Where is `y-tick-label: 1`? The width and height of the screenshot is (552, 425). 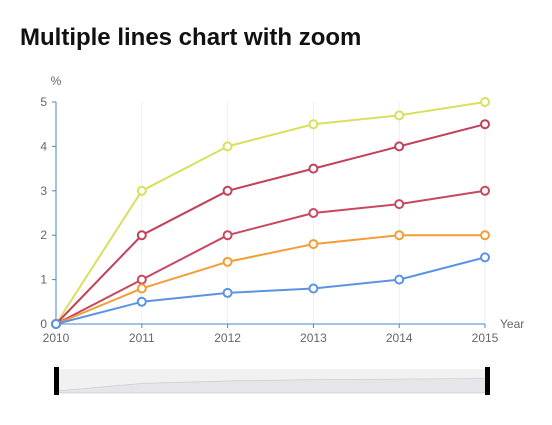
y-tick-label: 1 is located at coordinates (43, 280).